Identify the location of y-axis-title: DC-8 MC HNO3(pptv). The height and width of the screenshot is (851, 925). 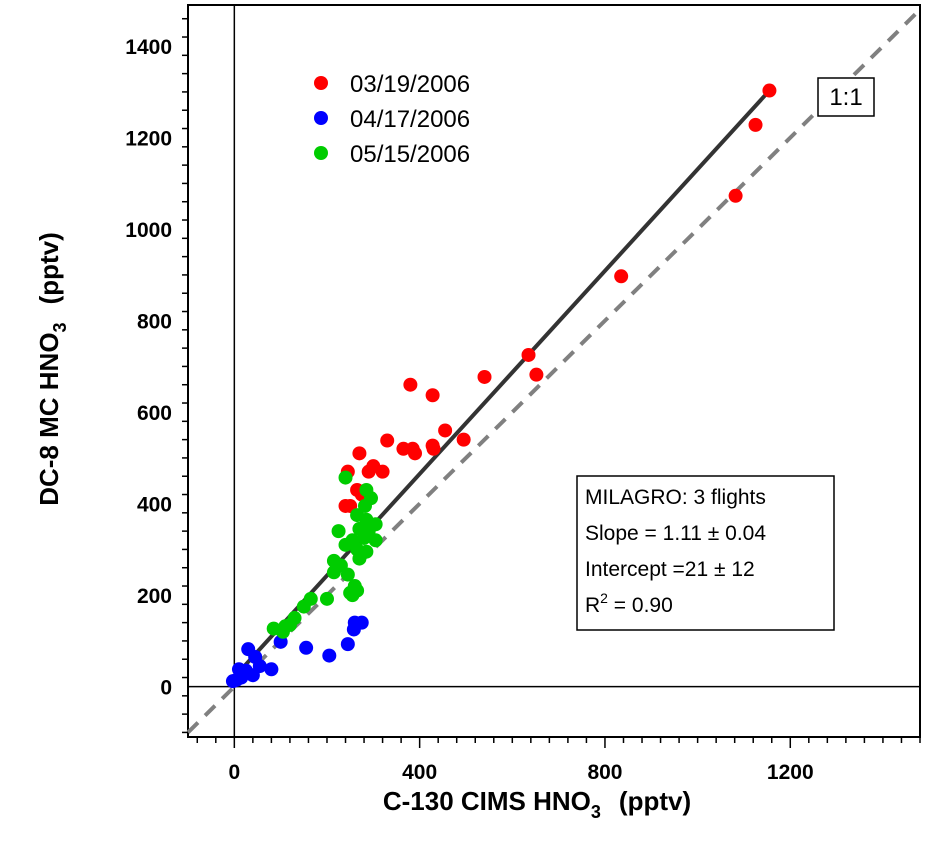
(52, 369).